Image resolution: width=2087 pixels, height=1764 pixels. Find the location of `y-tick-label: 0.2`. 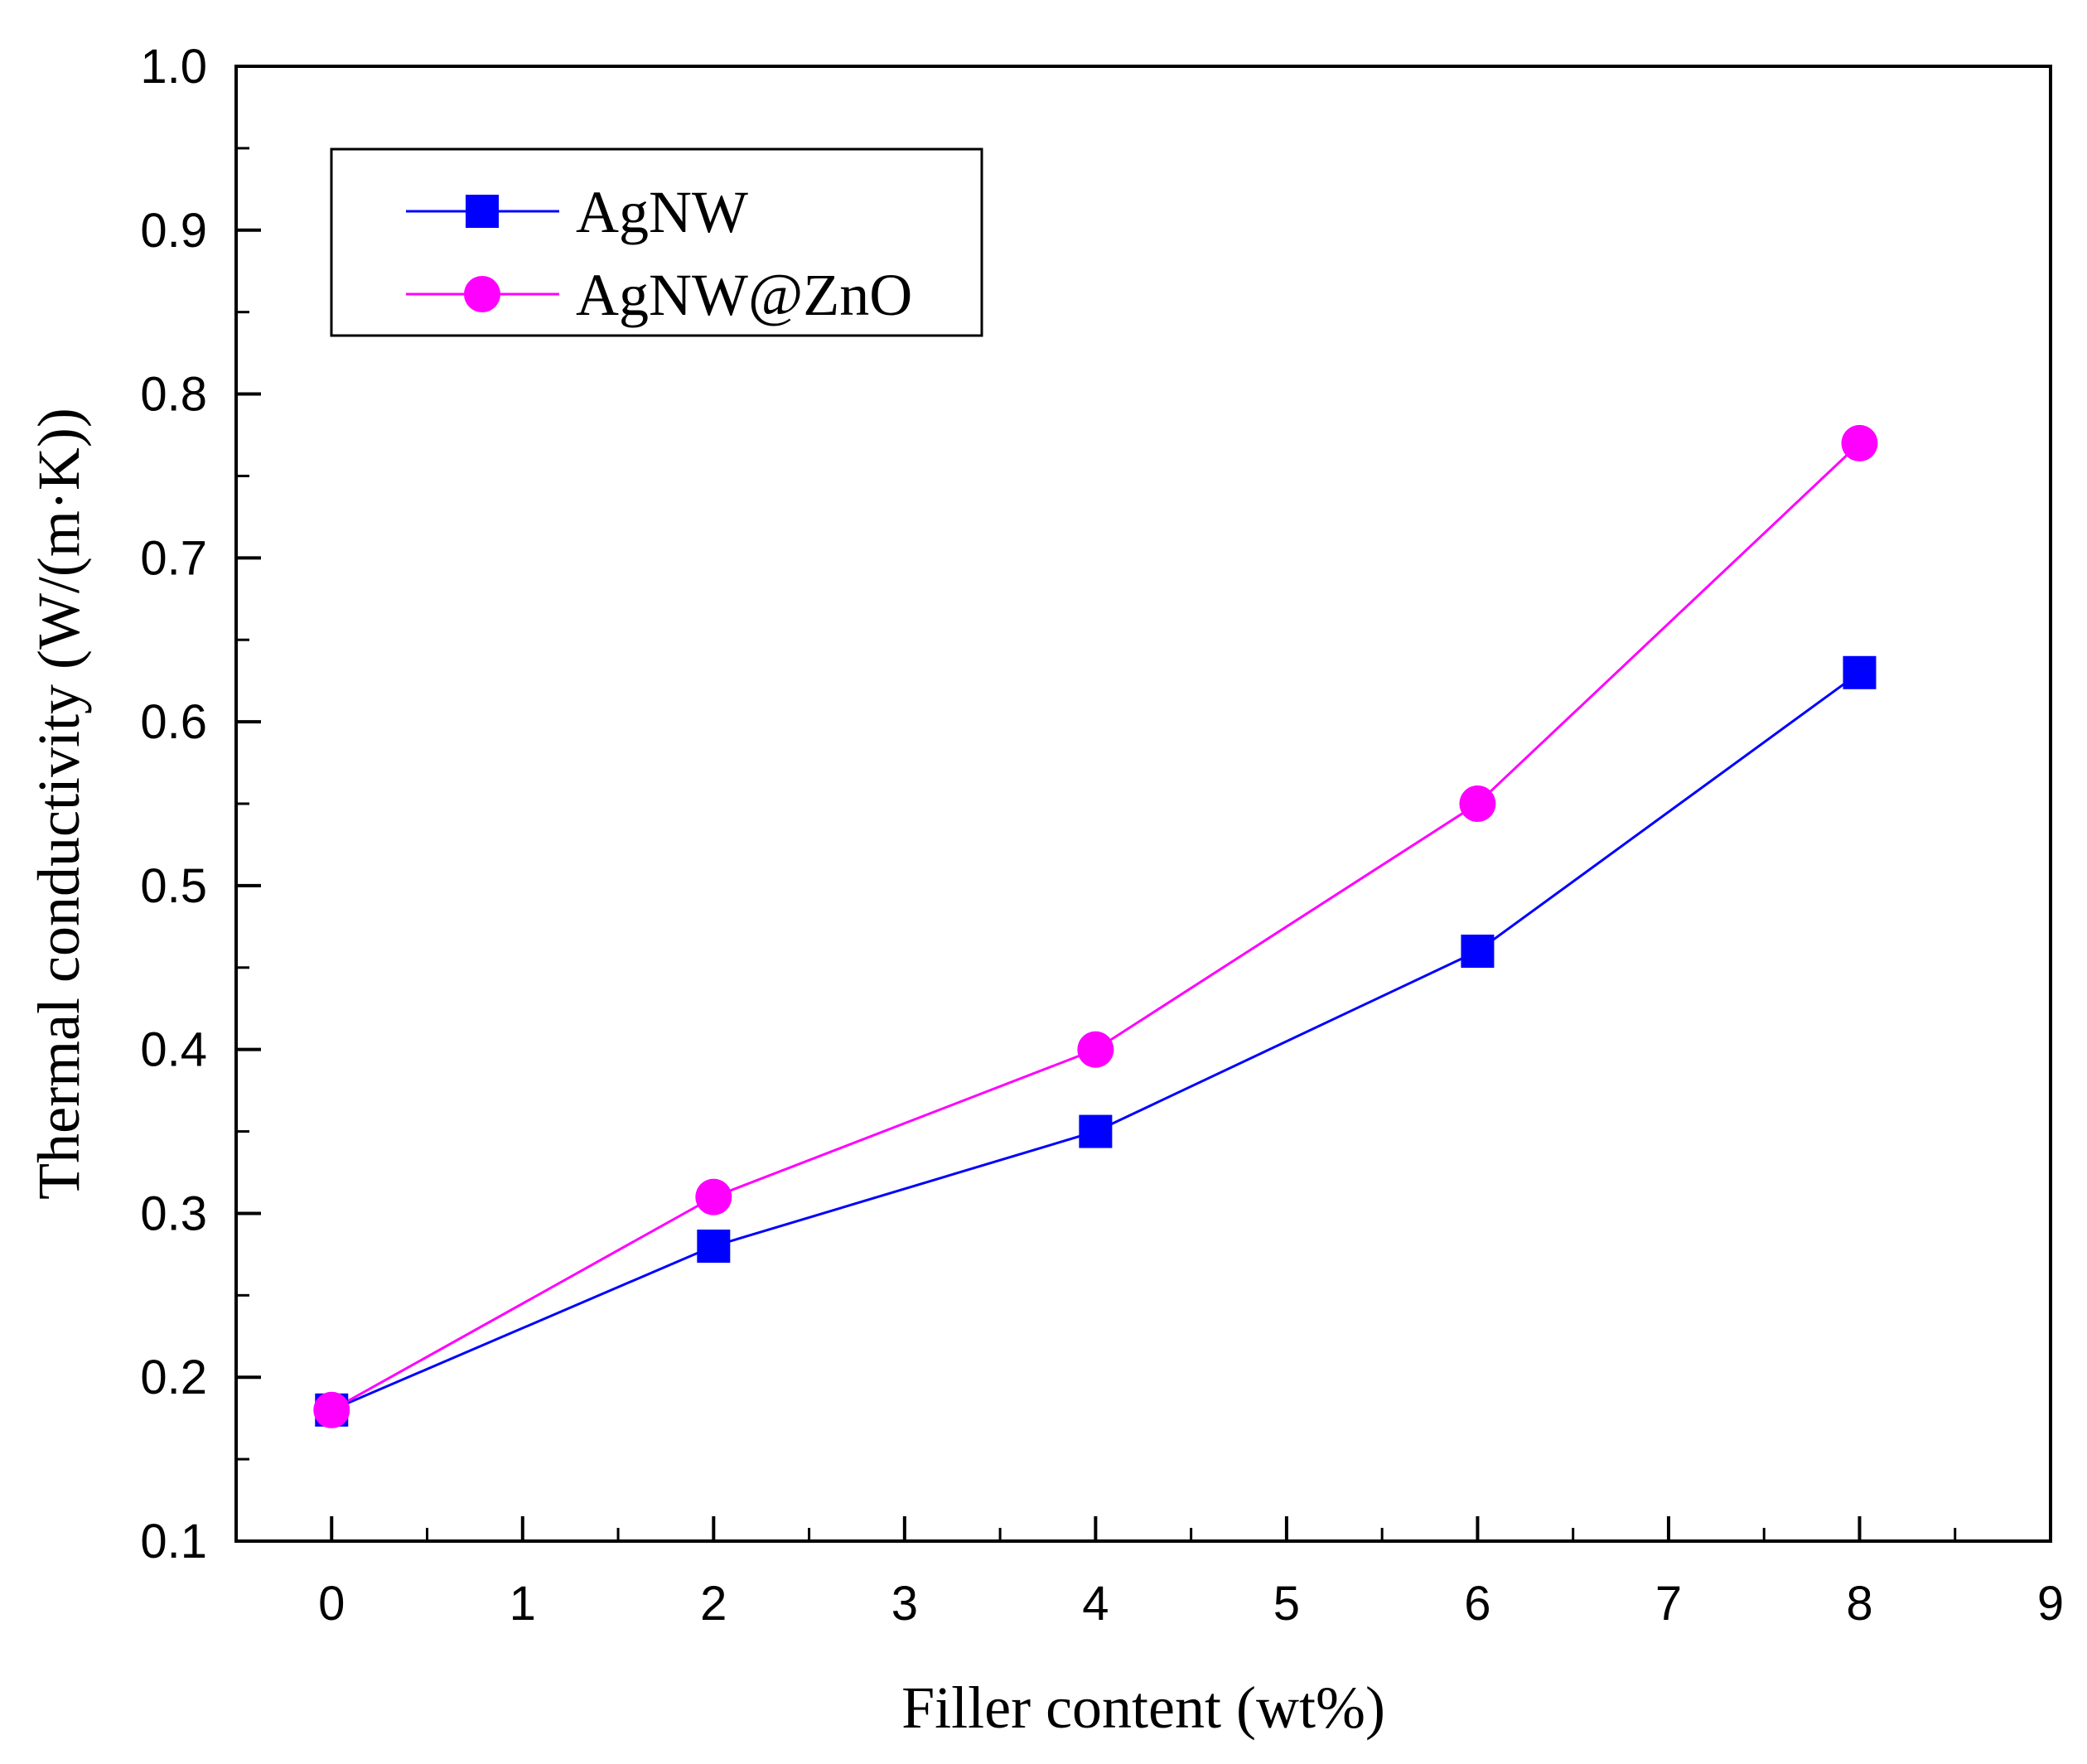

y-tick-label: 0.2 is located at coordinates (173, 1377).